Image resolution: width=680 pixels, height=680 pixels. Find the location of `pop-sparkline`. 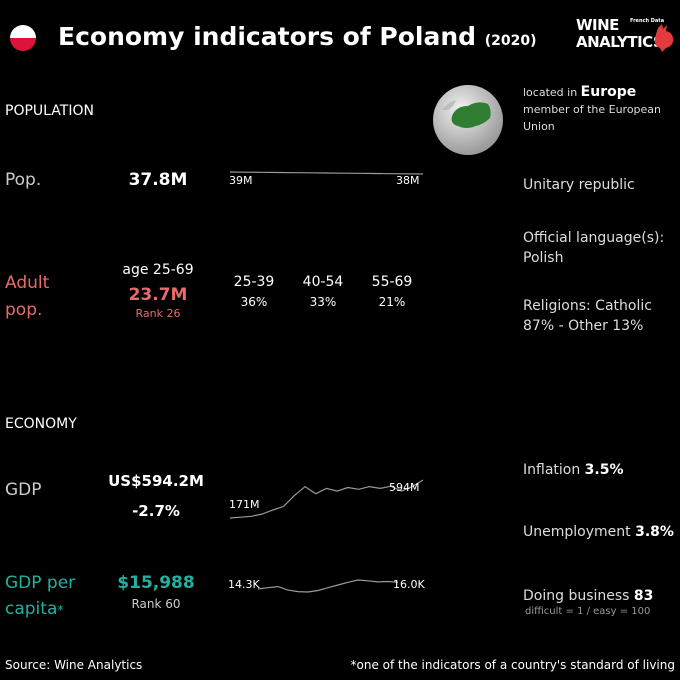

pop-sparkline is located at coordinates (326, 173).